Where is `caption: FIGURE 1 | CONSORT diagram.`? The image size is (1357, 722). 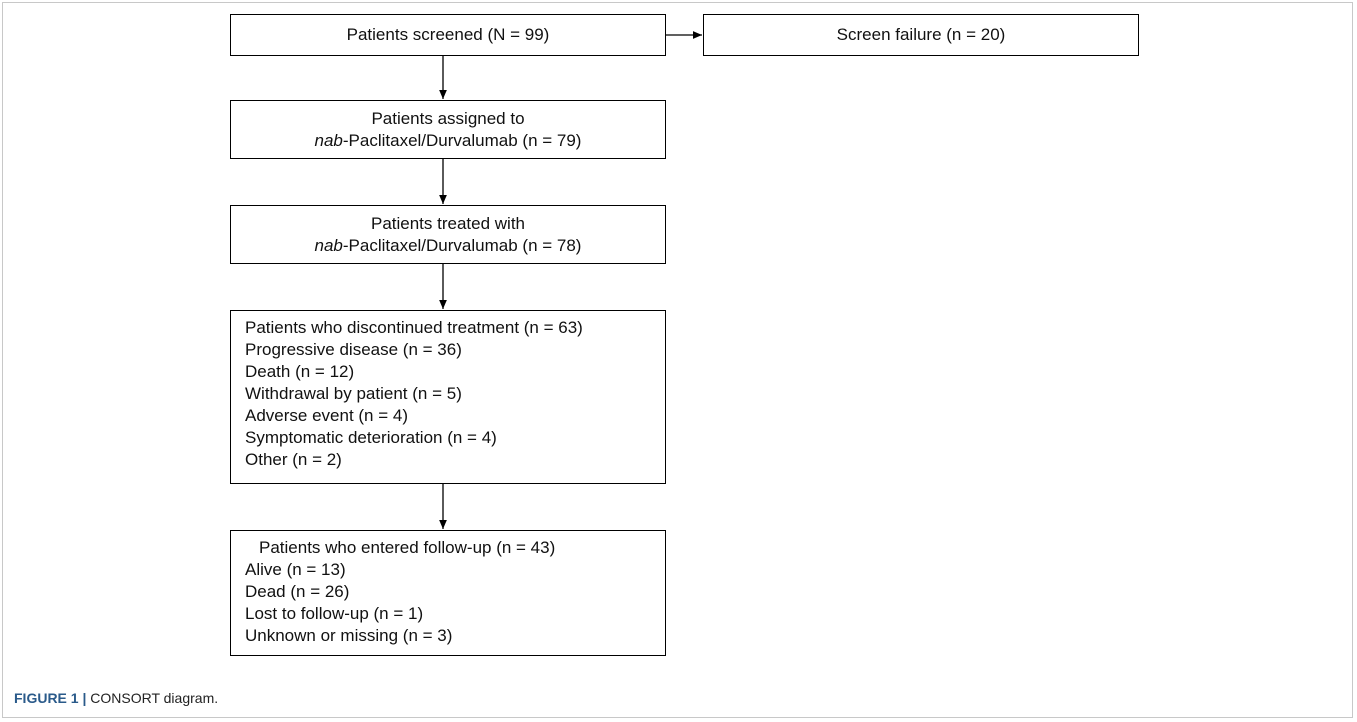
caption: FIGURE 1 | CONSORT diagram. is located at coordinates (116, 698).